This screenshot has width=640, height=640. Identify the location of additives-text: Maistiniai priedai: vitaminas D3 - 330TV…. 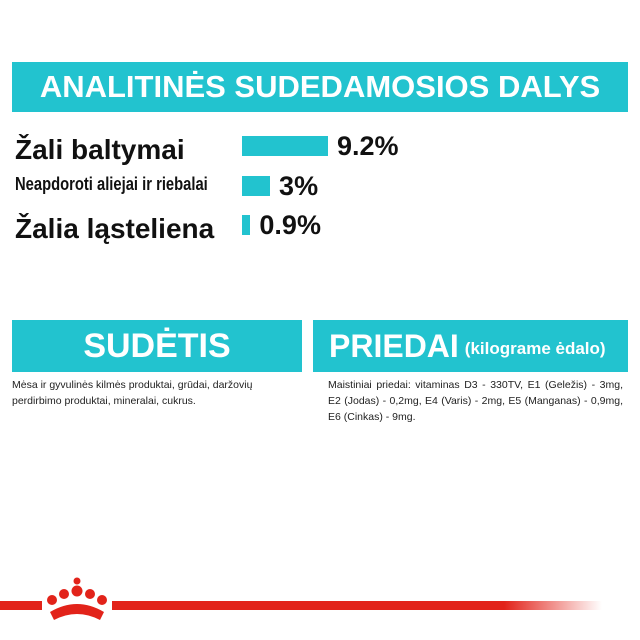
(475, 401).